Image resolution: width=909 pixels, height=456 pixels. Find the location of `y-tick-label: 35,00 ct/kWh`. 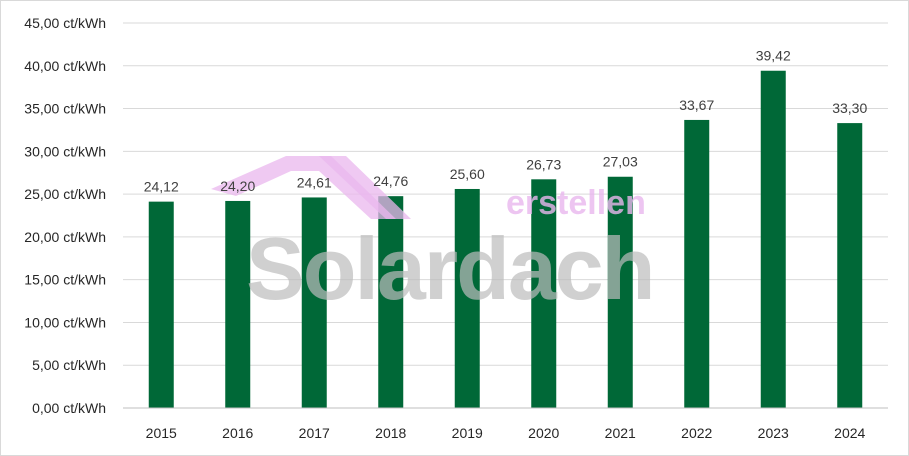

y-tick-label: 35,00 ct/kWh is located at coordinates (65, 109).